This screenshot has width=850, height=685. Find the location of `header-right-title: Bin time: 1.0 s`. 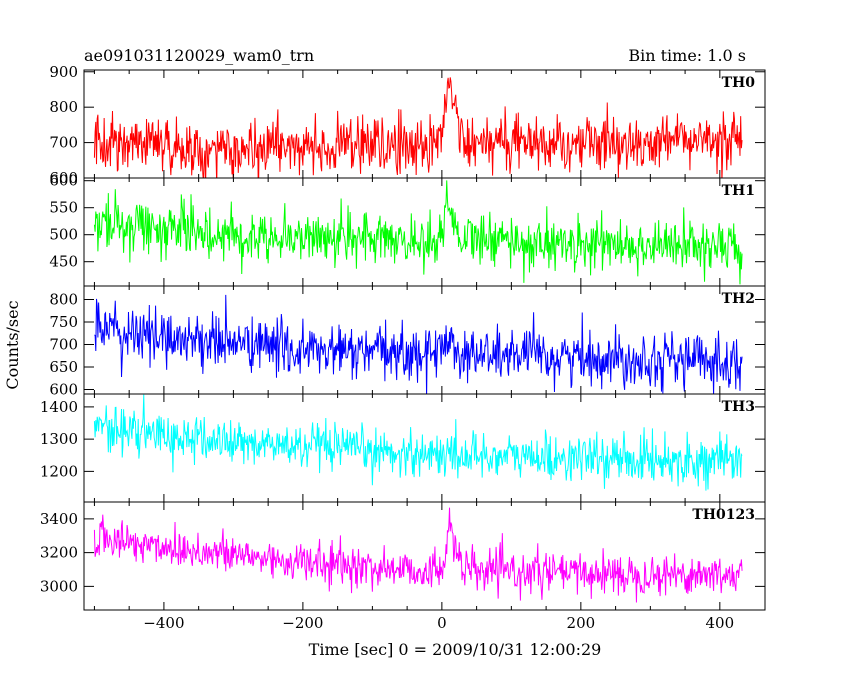

header-right-title: Bin time: 1.0 s is located at coordinates (687, 55).